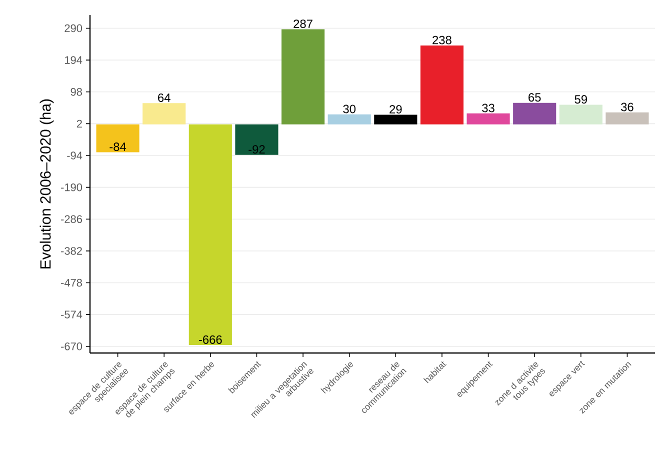 The image size is (659, 475). What do you see at coordinates (488, 108) in the screenshot?
I see `data-label: 33` at bounding box center [488, 108].